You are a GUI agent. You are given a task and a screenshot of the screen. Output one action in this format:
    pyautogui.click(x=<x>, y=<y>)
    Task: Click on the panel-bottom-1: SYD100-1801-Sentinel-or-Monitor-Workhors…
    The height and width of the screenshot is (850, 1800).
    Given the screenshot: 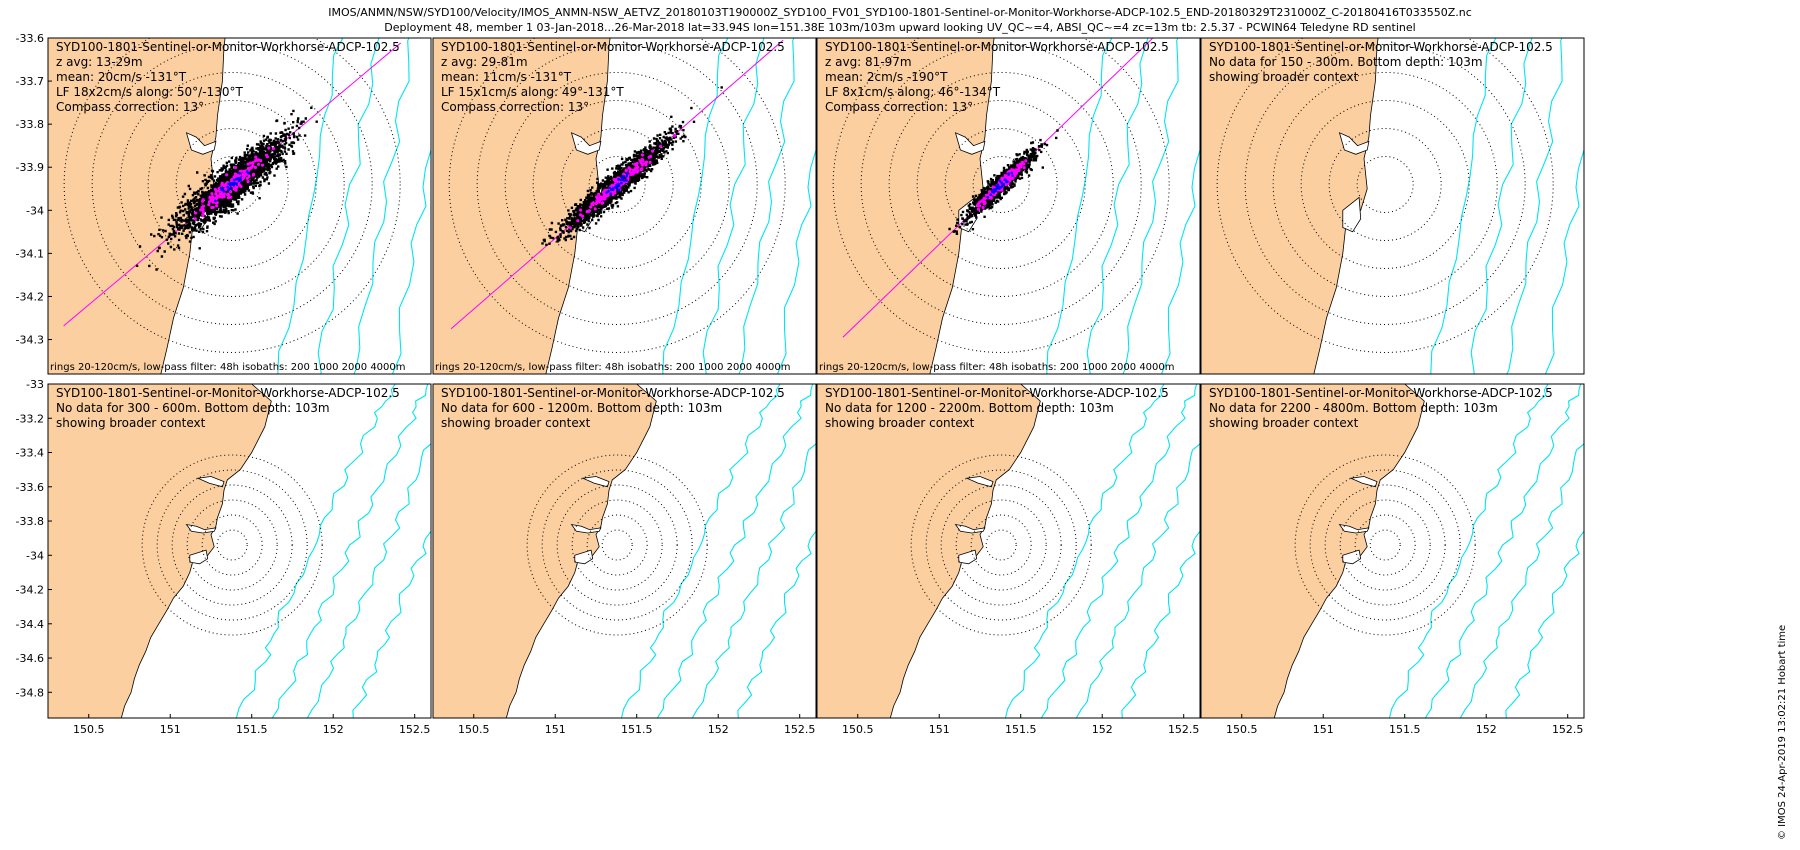 What is the action you would take?
    pyautogui.click(x=224, y=557)
    